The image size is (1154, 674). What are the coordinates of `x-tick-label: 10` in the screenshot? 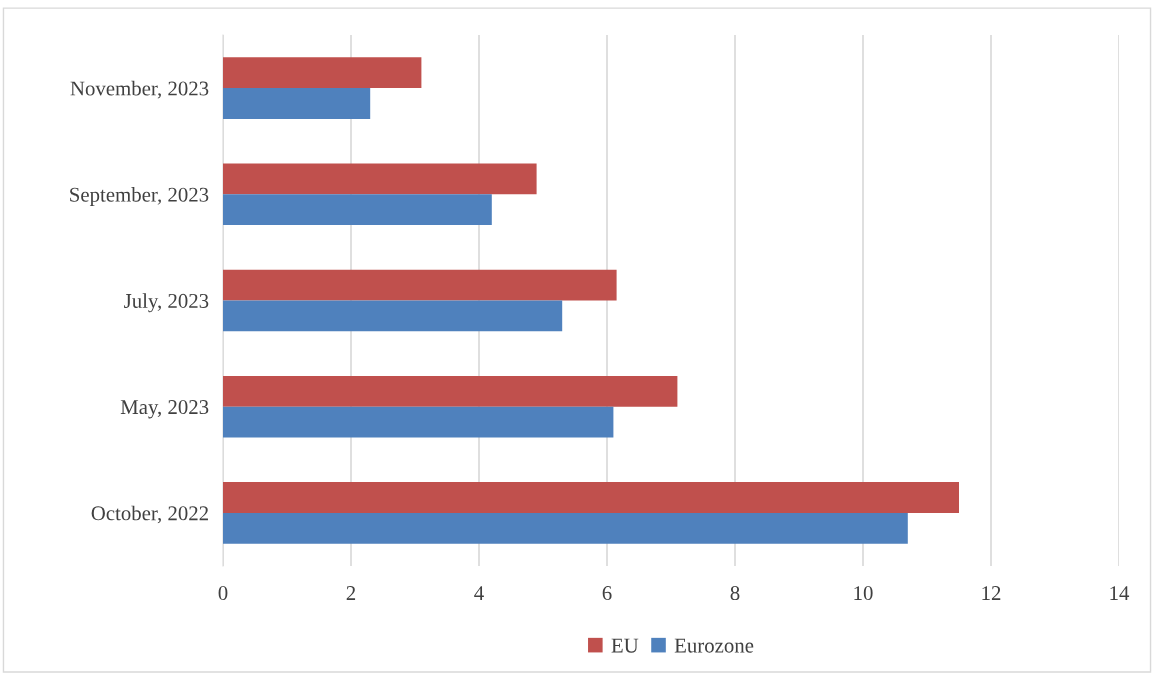 It's located at (863, 593).